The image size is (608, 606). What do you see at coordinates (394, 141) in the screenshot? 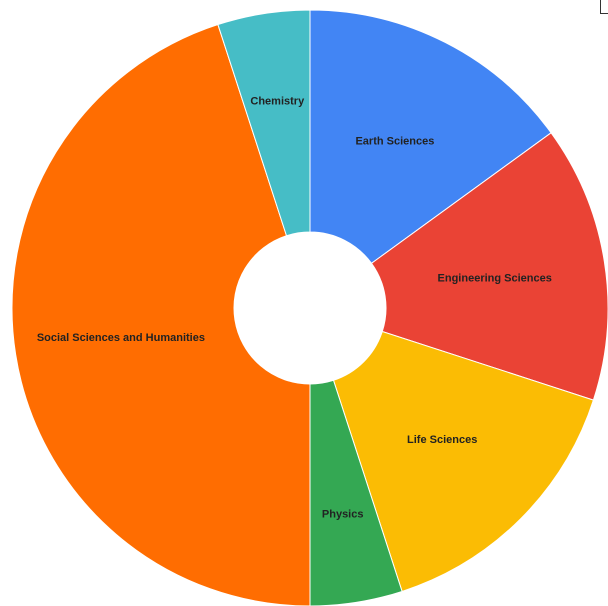
I see `slice-label-earth-sciences: Earth Sciences` at bounding box center [394, 141].